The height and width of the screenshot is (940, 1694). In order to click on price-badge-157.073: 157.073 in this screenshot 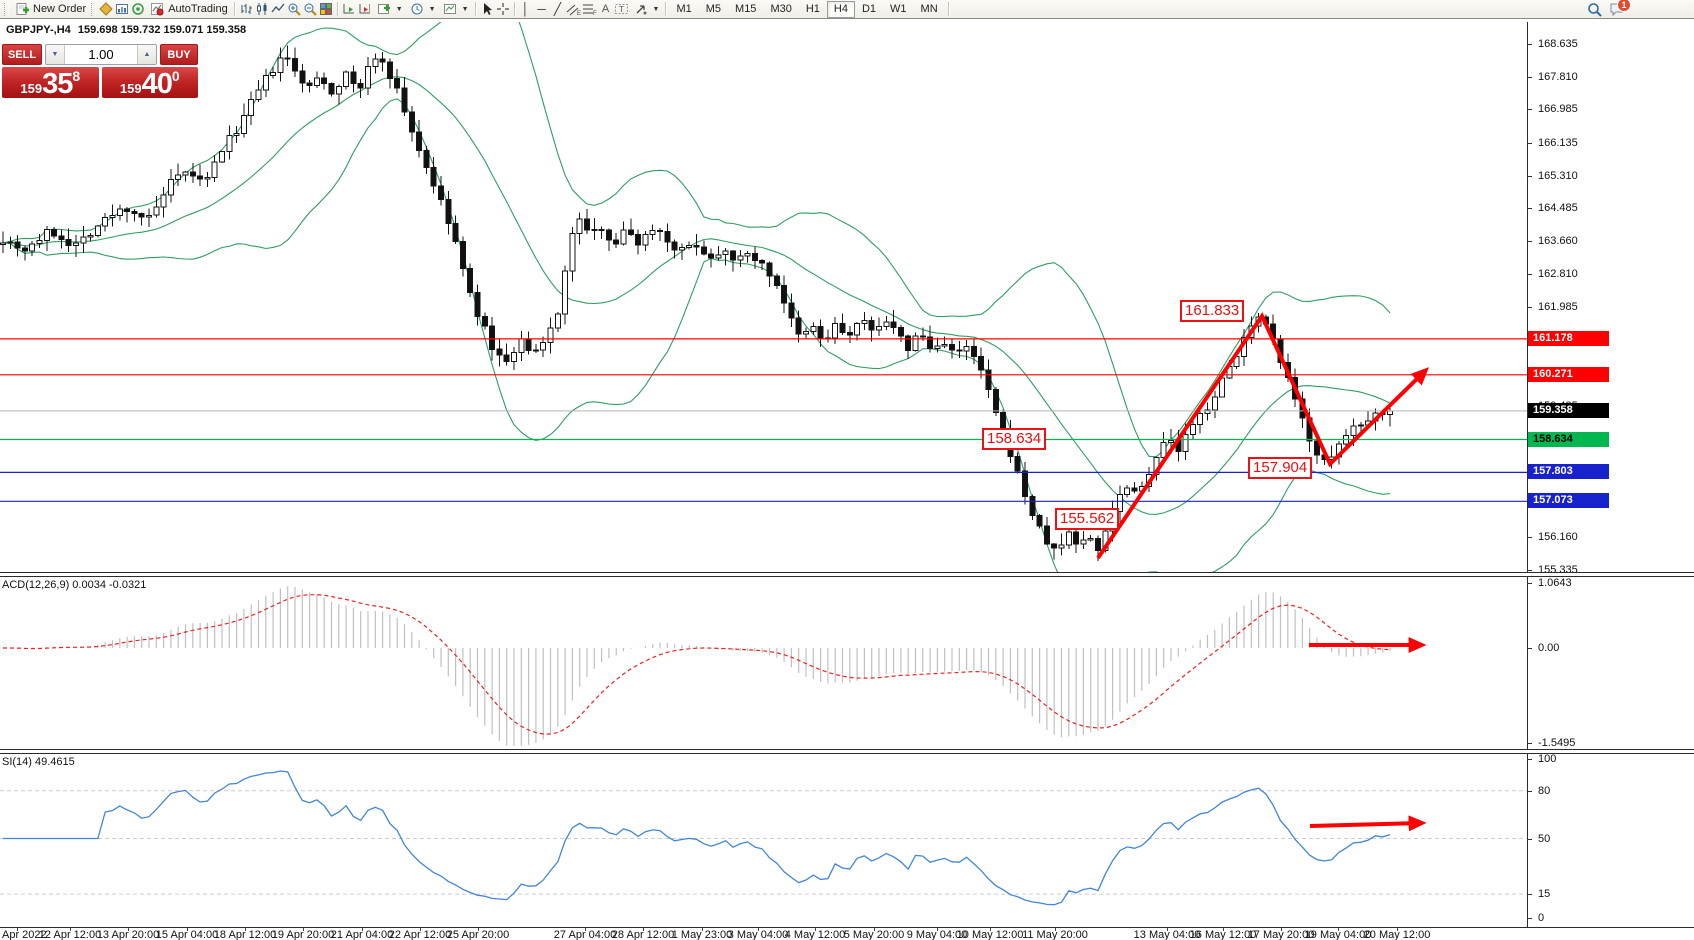, I will do `click(1568, 500)`.